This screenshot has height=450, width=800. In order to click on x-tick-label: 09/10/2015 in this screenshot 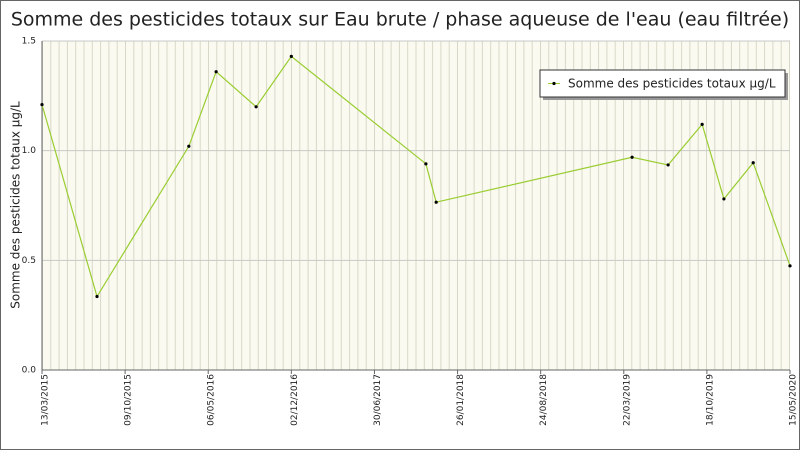, I will do `click(129, 400)`.